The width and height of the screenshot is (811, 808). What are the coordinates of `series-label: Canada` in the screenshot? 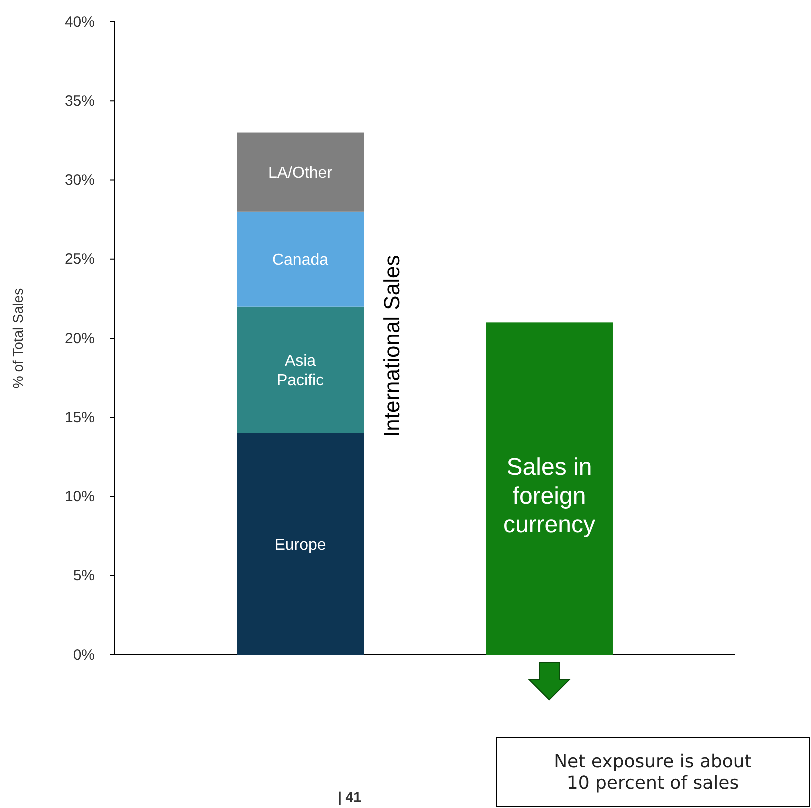 It's located at (300, 260).